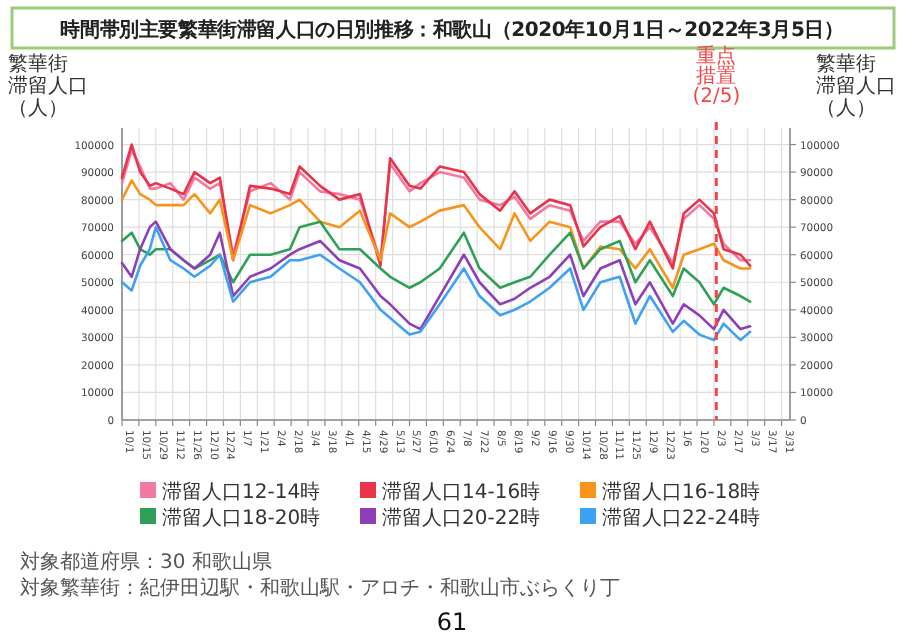  I want to click on legend-label: 滞留人口22-24時, so click(681, 518).